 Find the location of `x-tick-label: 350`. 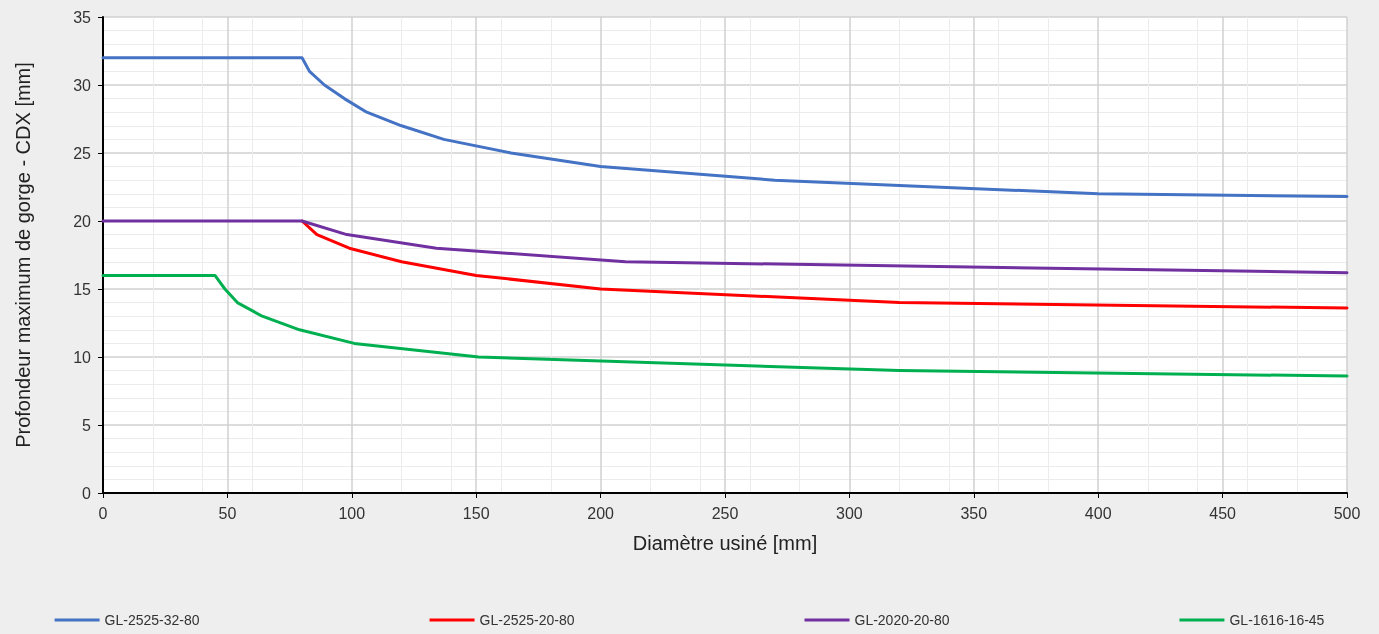

x-tick-label: 350 is located at coordinates (974, 513).